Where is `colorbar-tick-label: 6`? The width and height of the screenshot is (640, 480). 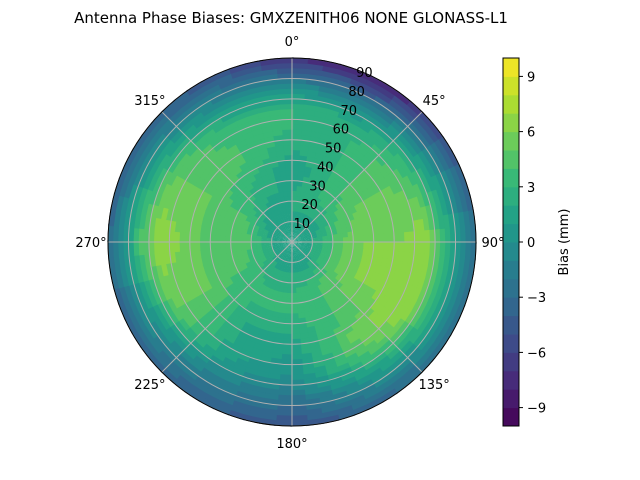 colorbar-tick-label: 6 is located at coordinates (531, 133).